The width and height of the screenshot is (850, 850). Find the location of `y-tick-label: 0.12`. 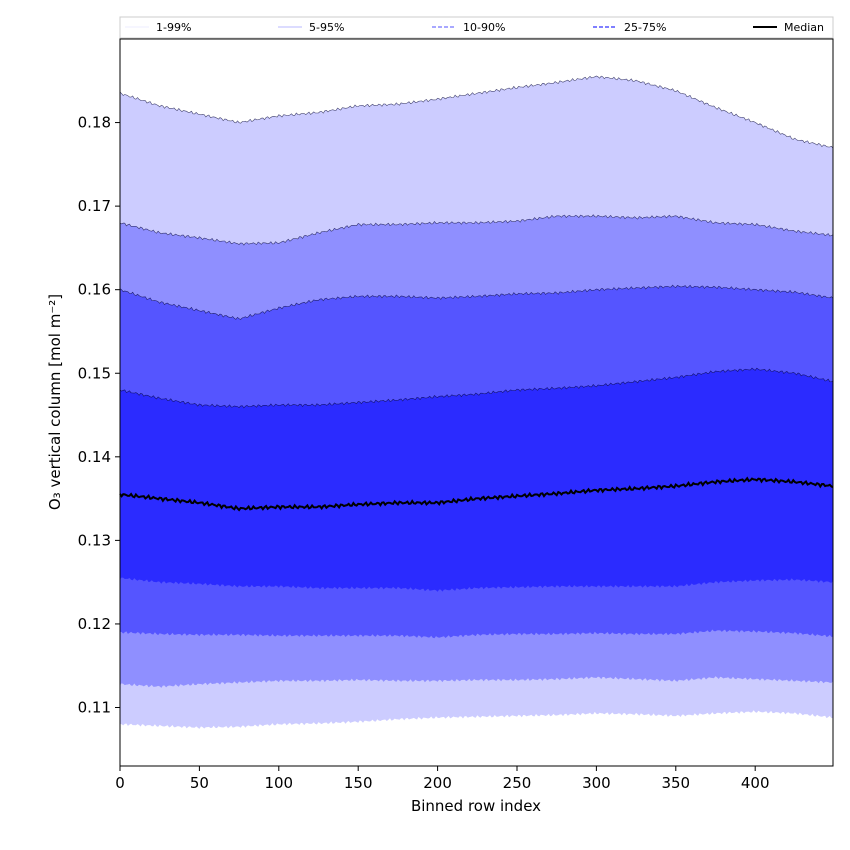

y-tick-label: 0.12 is located at coordinates (94, 624).